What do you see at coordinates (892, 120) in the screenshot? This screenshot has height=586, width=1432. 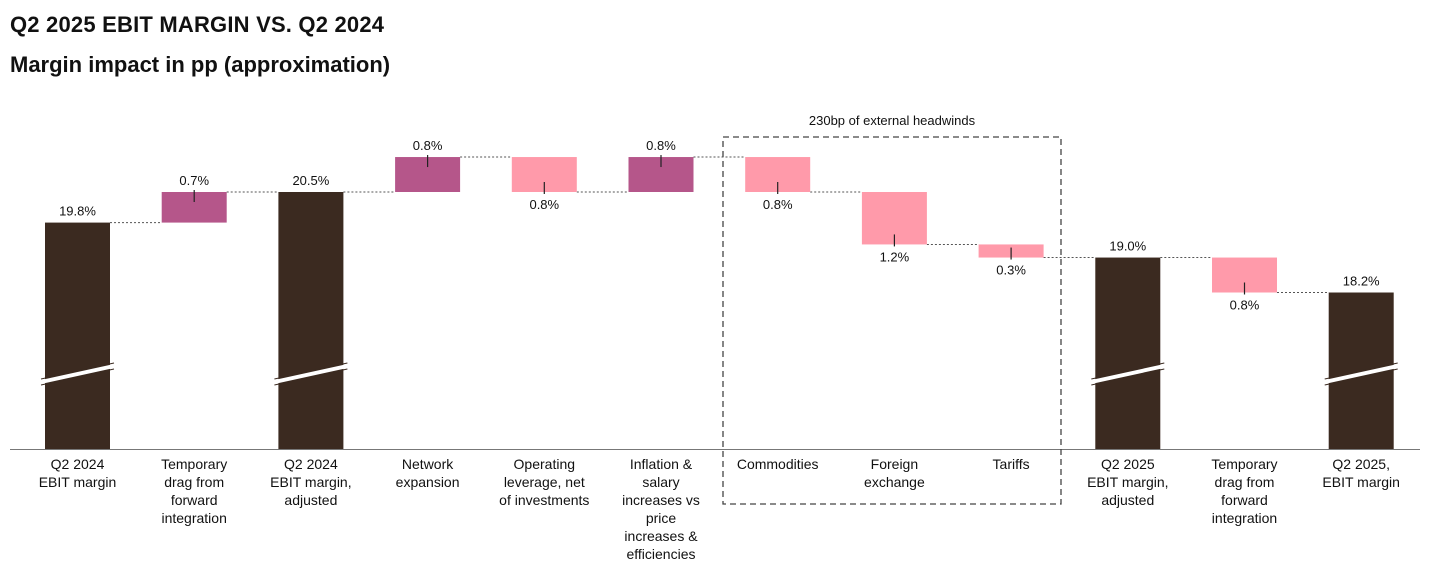 I see `headwinds-annotation: 230bp of external headwinds` at bounding box center [892, 120].